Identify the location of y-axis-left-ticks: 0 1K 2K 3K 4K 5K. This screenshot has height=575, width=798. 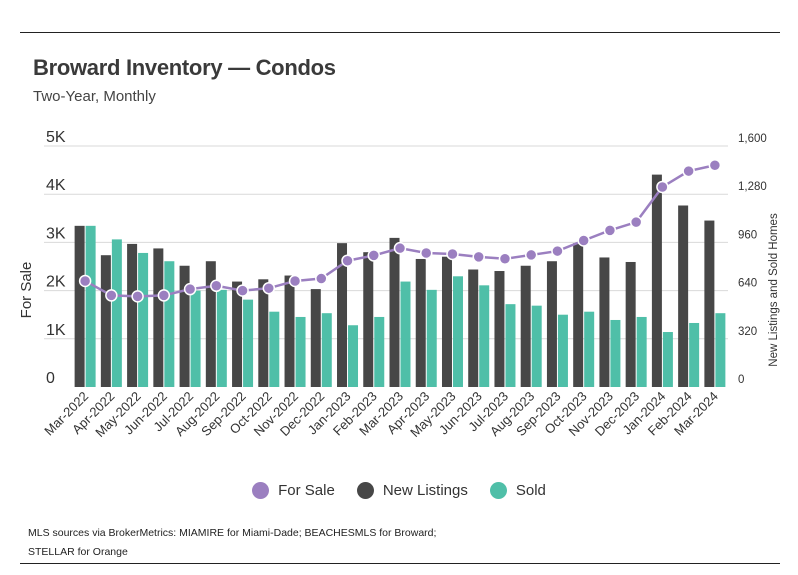
(56, 258).